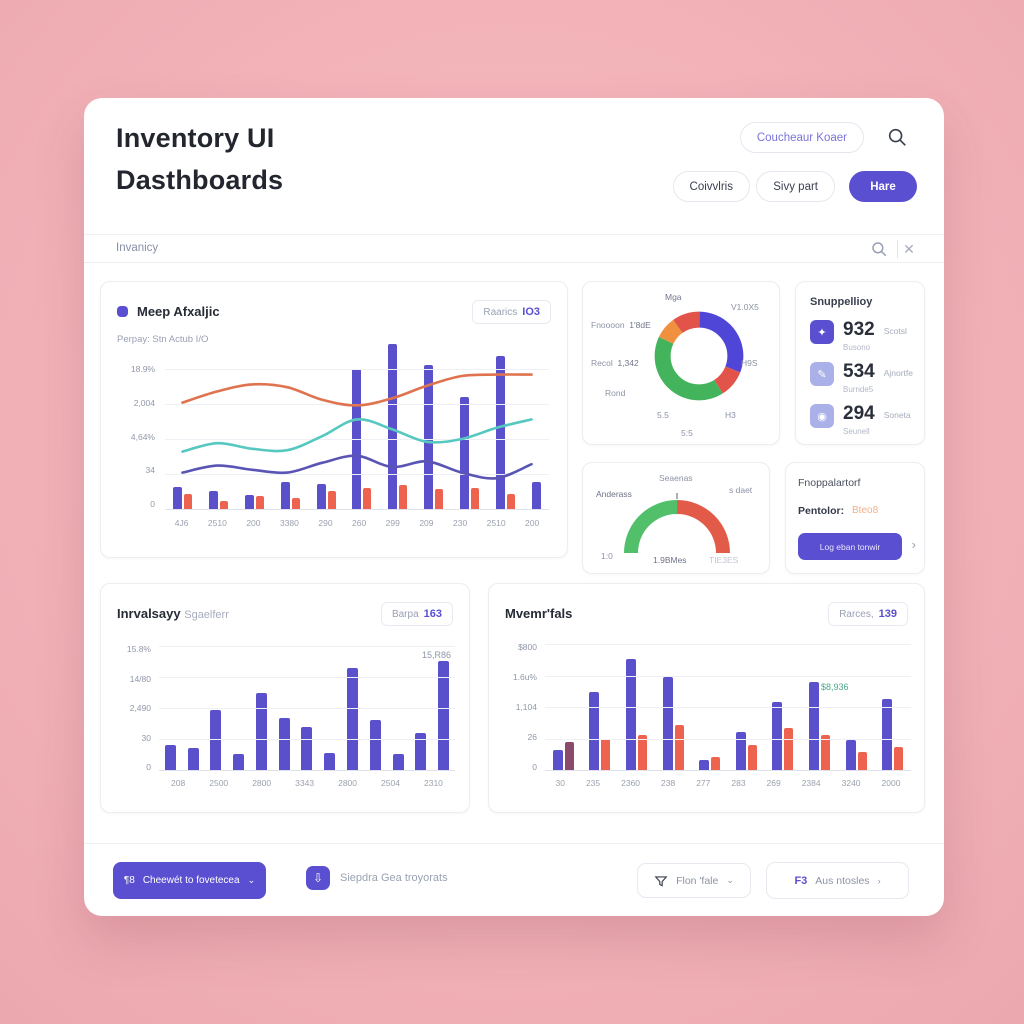  Describe the element at coordinates (178, 311) in the screenshot. I see `main-chart-title: Meep Afxaljic` at that location.